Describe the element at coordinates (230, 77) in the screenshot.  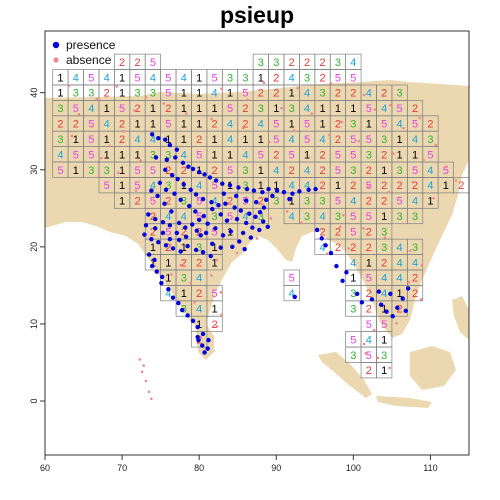
I see `fold-cell: 3` at that location.